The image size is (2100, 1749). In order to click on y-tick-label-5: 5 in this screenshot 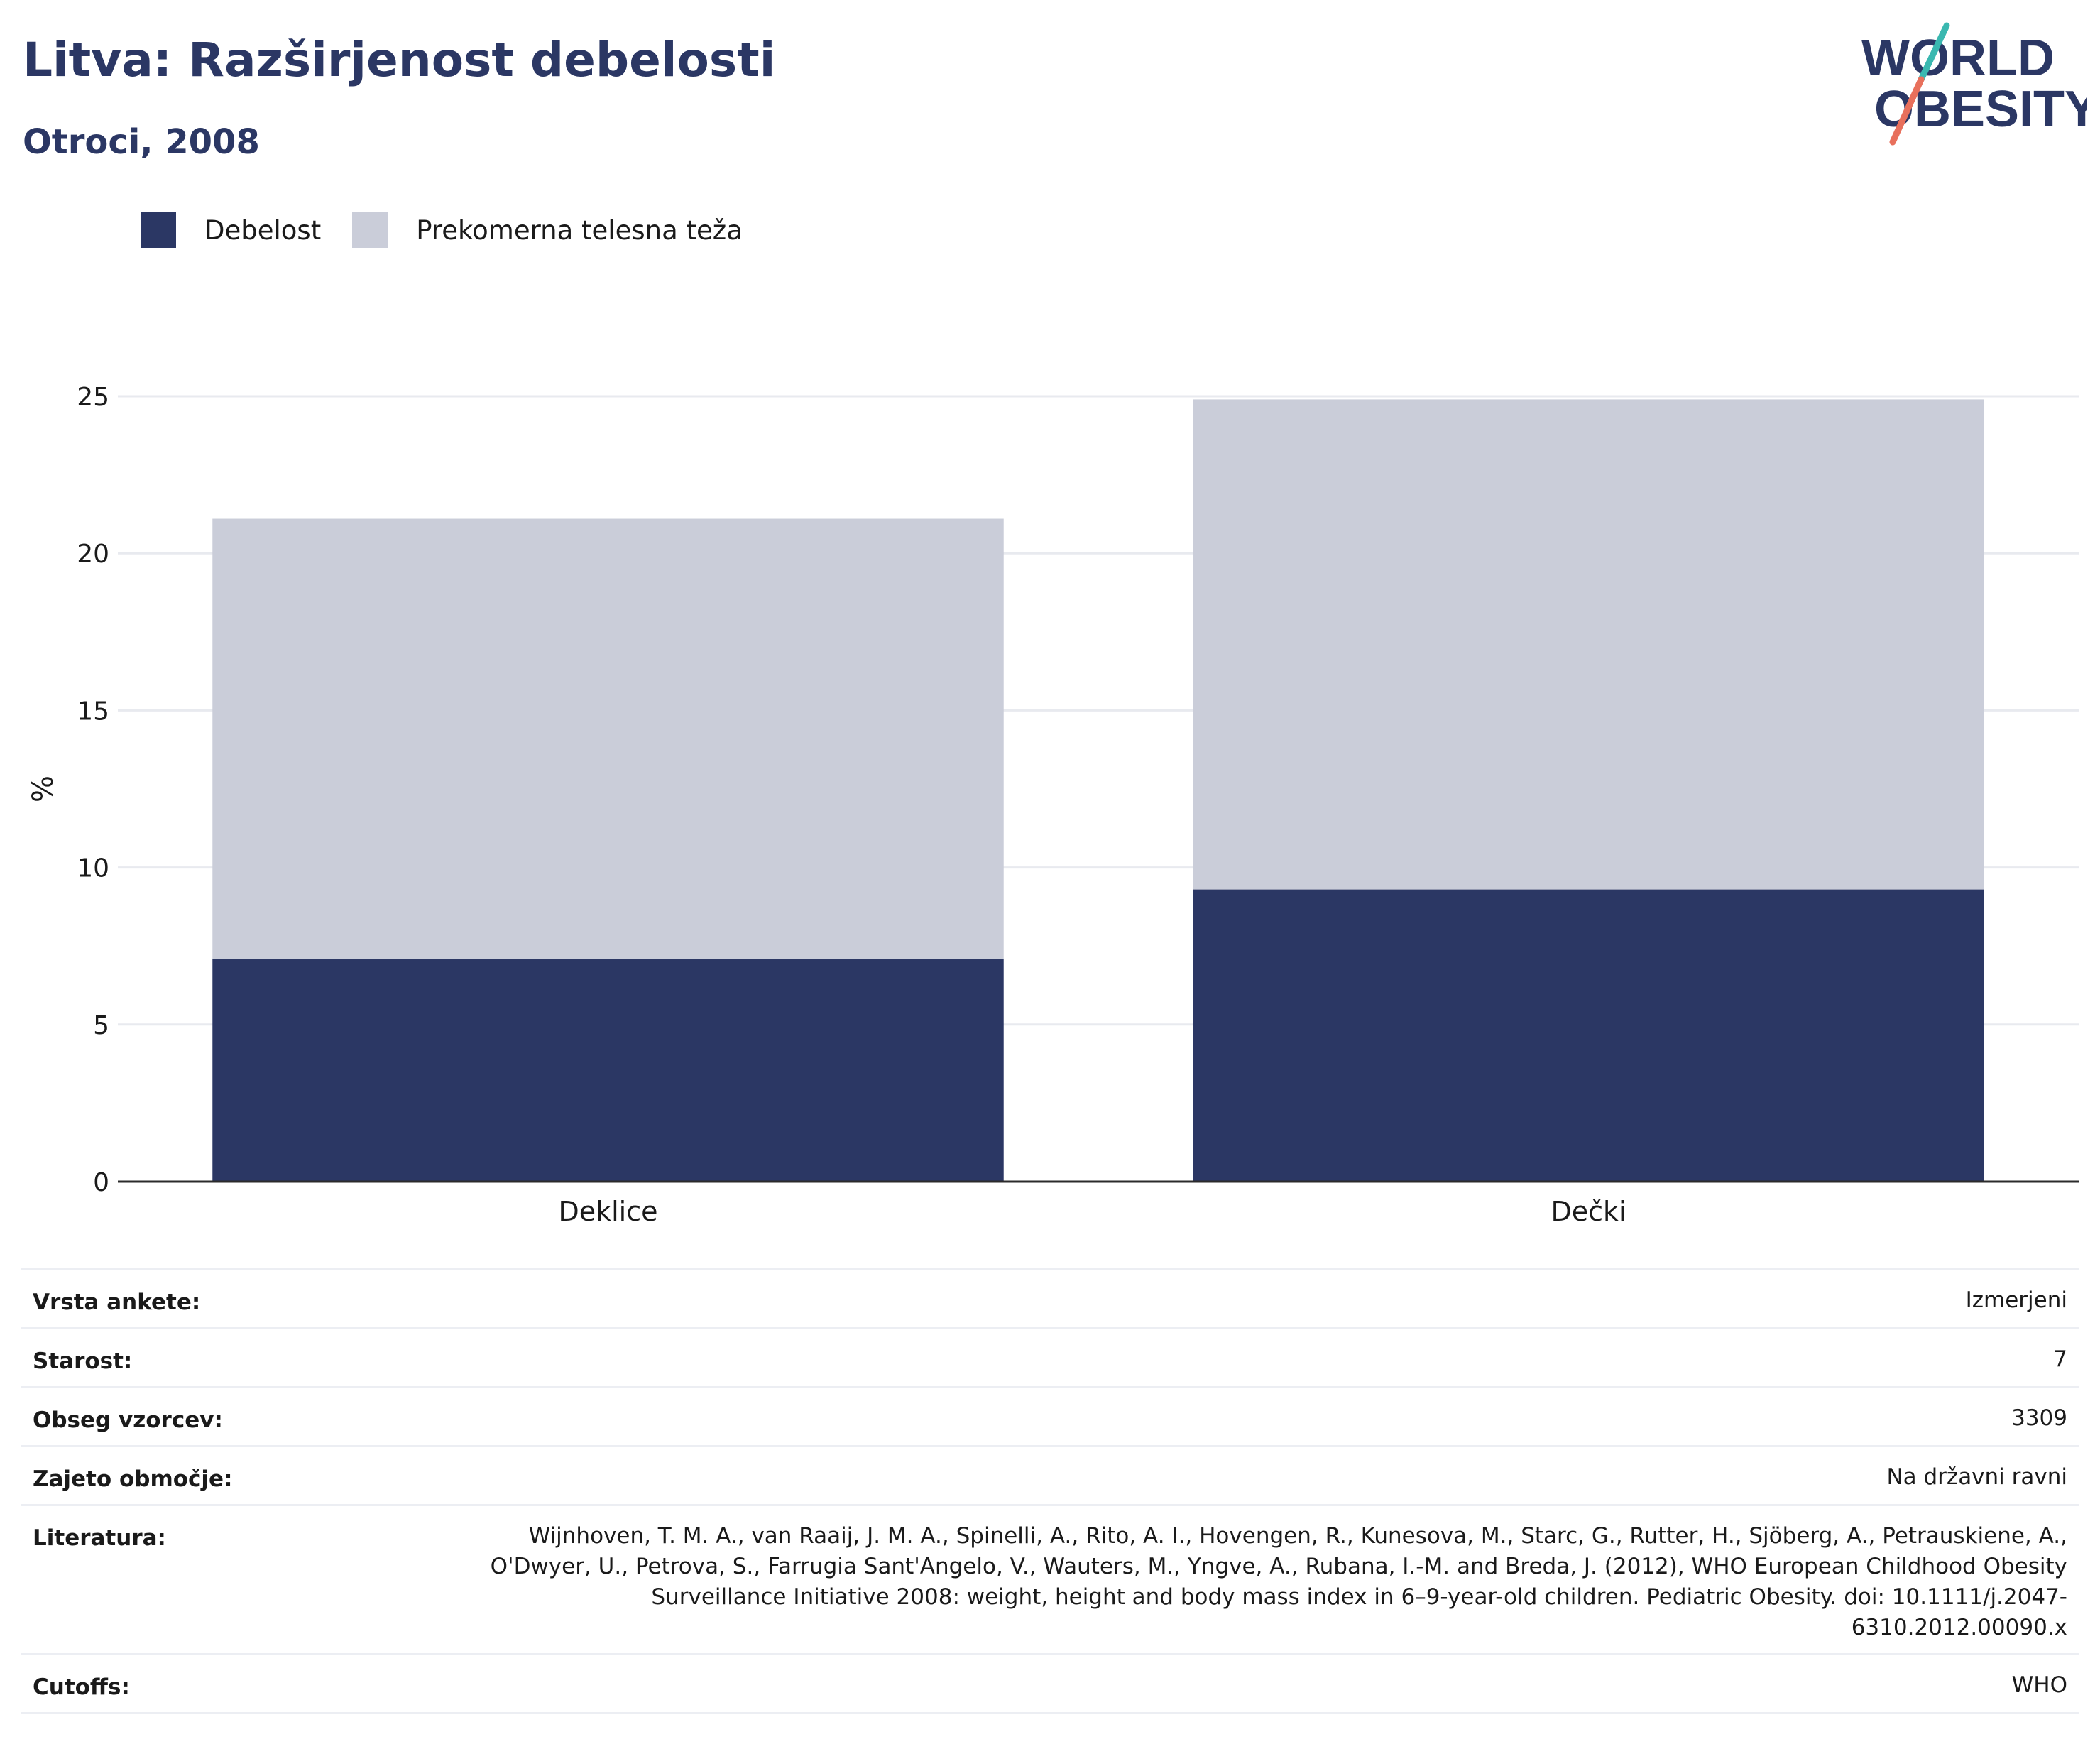, I will do `click(101, 1025)`.